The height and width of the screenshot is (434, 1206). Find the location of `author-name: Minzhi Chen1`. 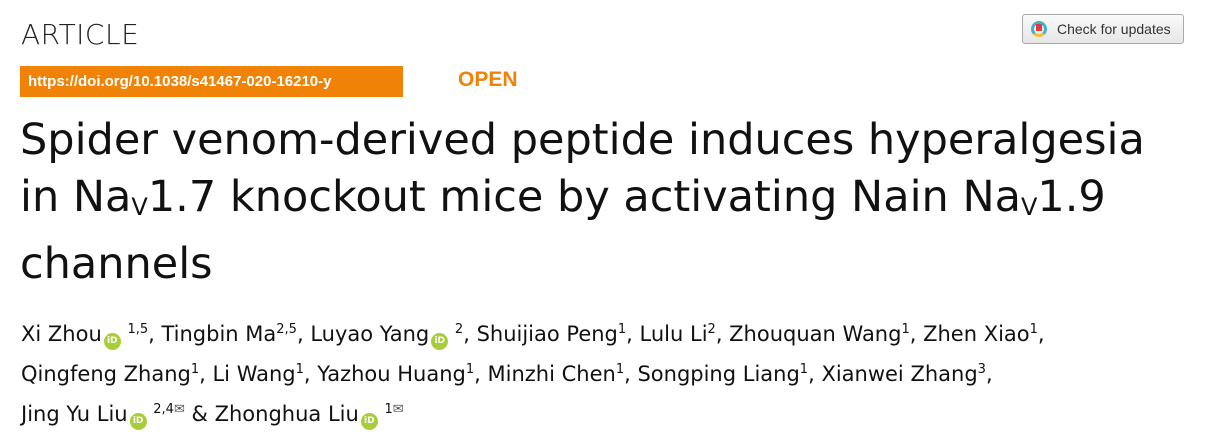

author-name: Minzhi Chen1 is located at coordinates (556, 374).